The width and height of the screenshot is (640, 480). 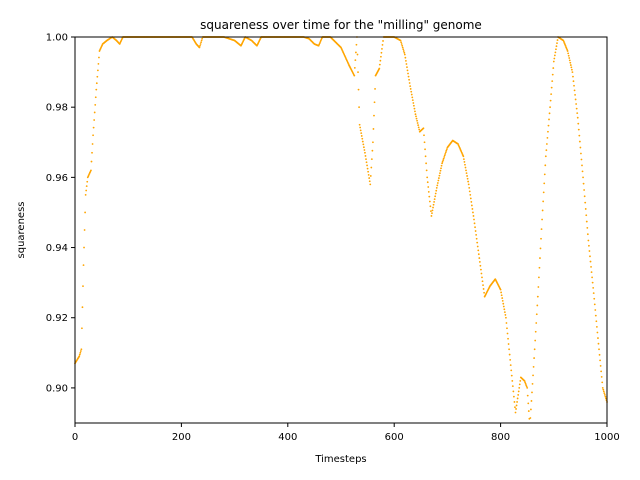 I want to click on y-tick-label: 0.90, so click(x=57, y=388).